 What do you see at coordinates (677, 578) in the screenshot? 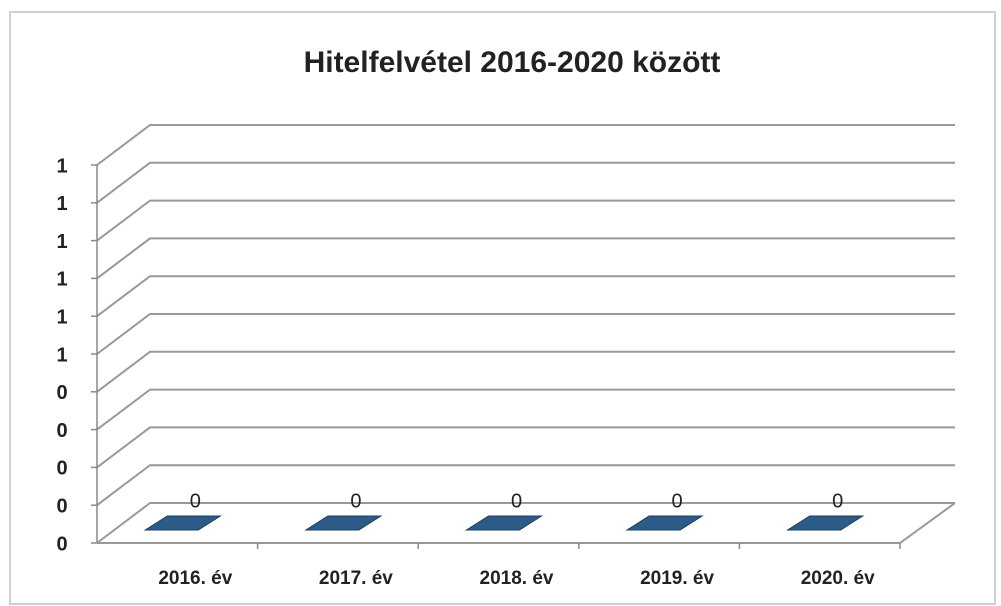
I see `x-tick-label: 2019. év` at bounding box center [677, 578].